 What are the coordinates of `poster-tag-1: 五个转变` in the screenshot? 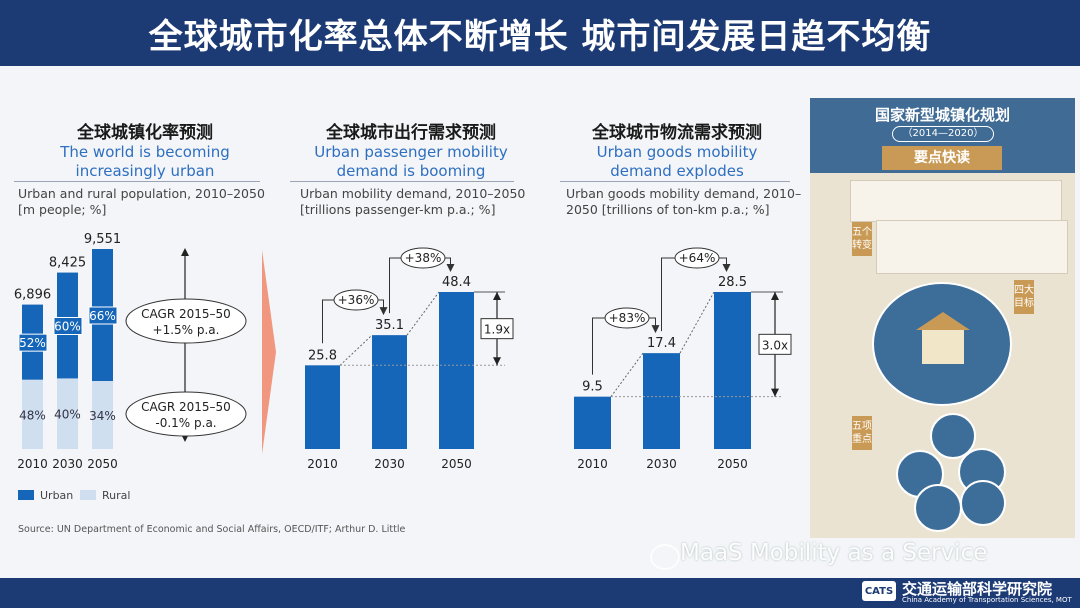 It's located at (862, 239).